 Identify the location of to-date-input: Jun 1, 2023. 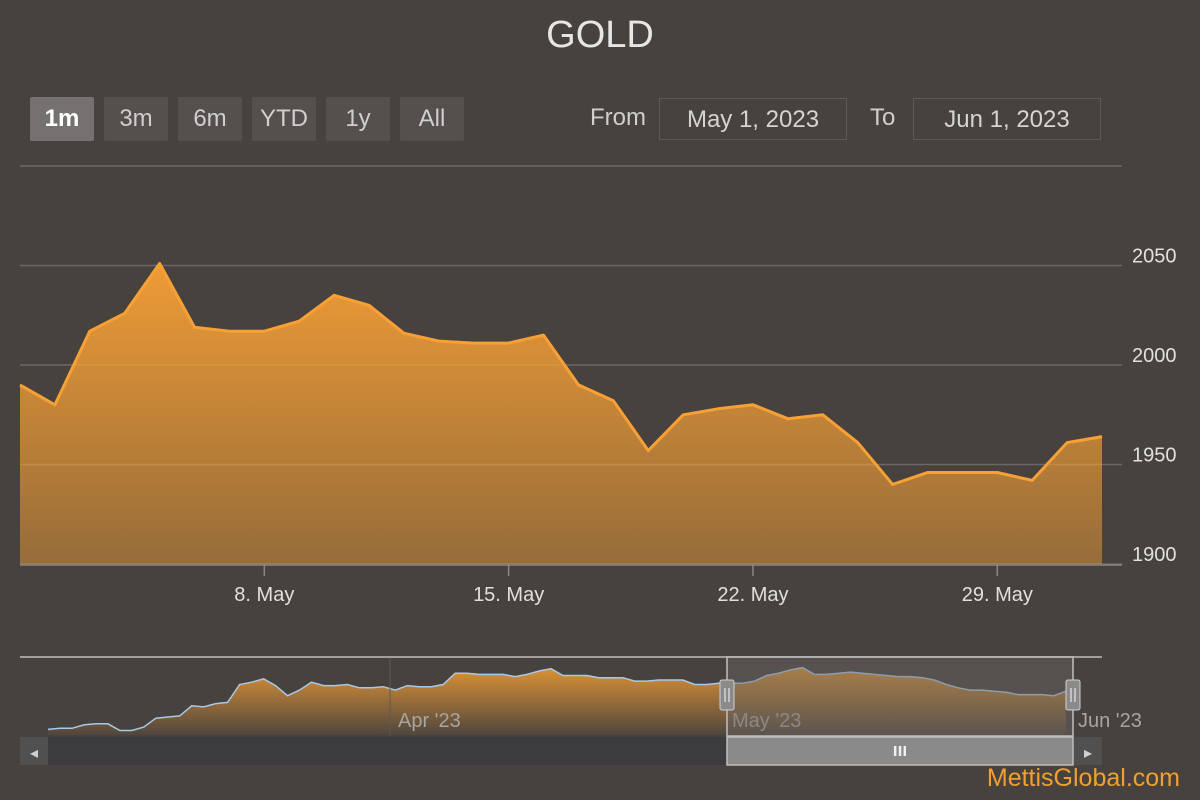
(1007, 119).